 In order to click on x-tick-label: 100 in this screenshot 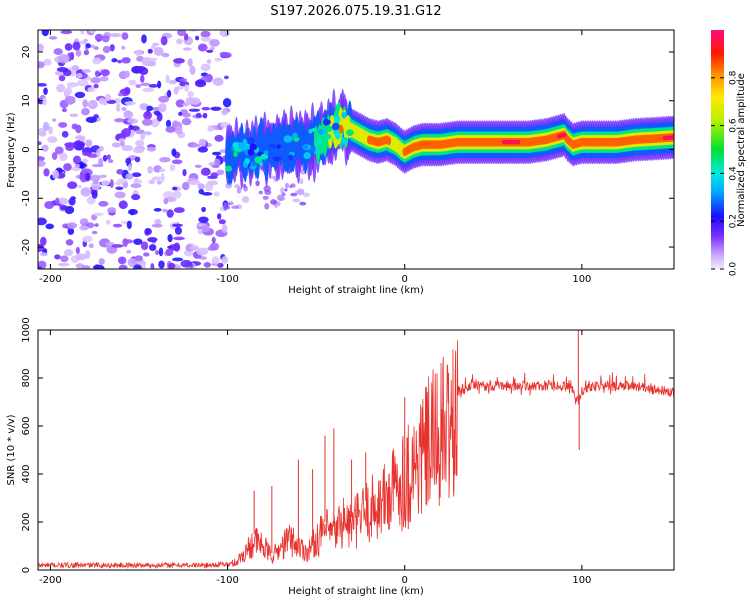, I will do `click(581, 279)`.